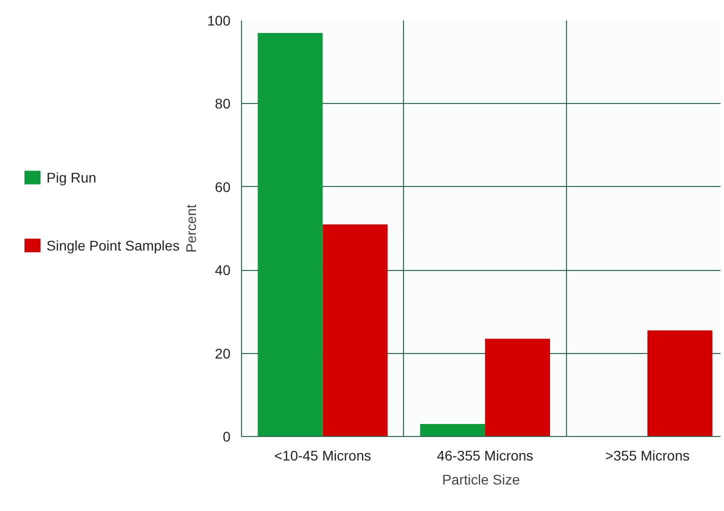  What do you see at coordinates (191, 228) in the screenshot?
I see `y-axis-title: Percent` at bounding box center [191, 228].